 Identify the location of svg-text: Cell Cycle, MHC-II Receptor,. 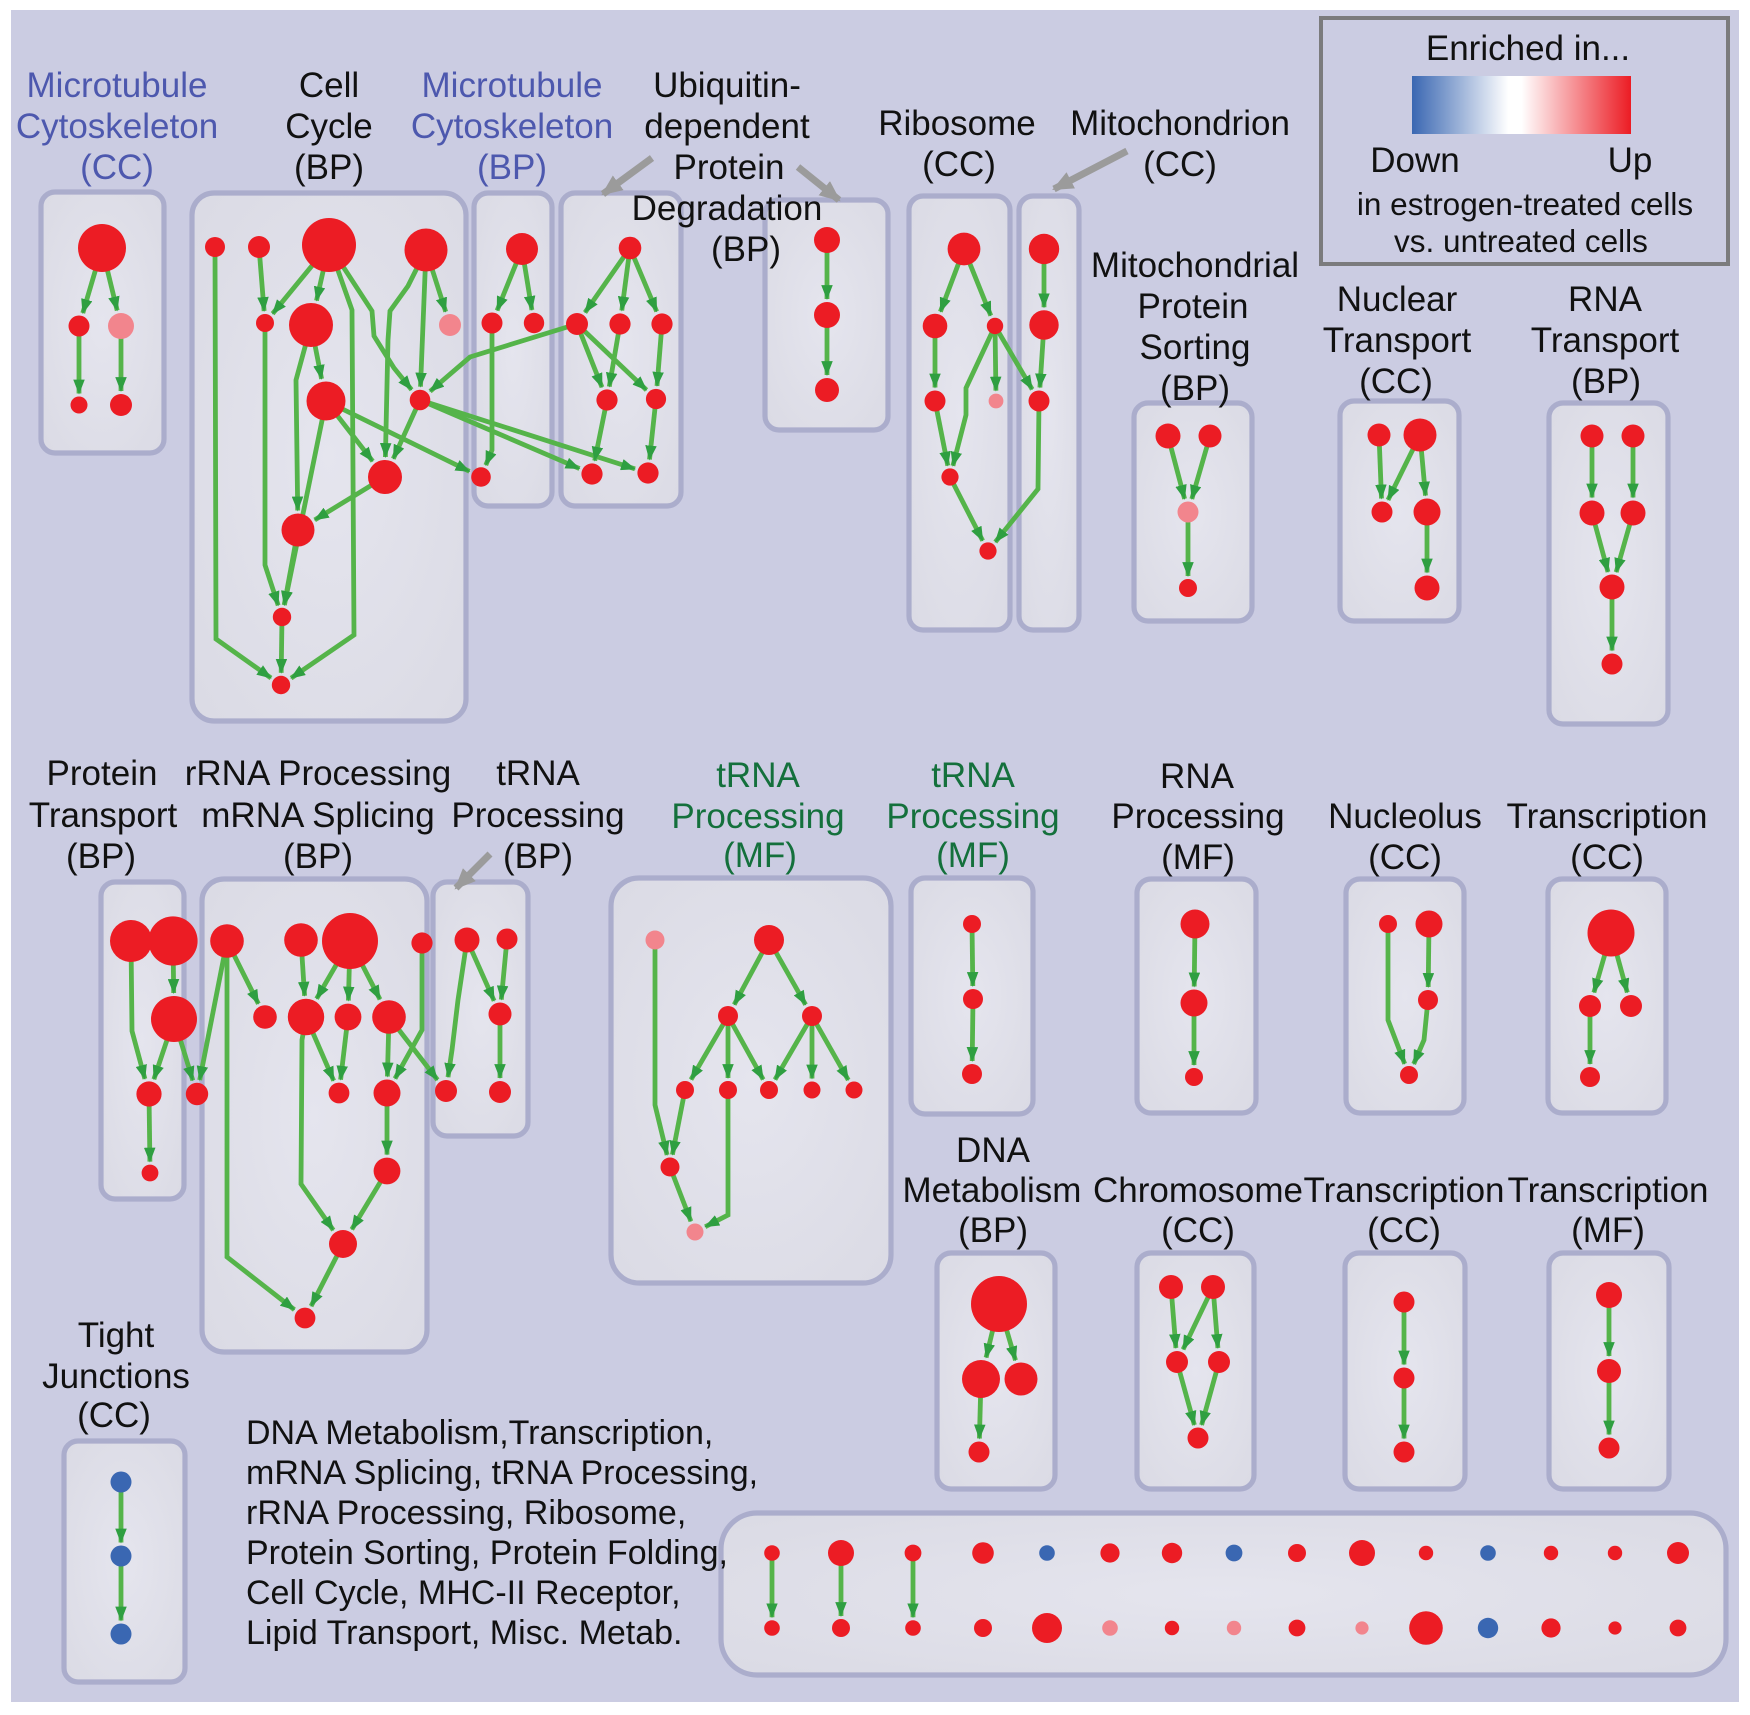
(463, 1593).